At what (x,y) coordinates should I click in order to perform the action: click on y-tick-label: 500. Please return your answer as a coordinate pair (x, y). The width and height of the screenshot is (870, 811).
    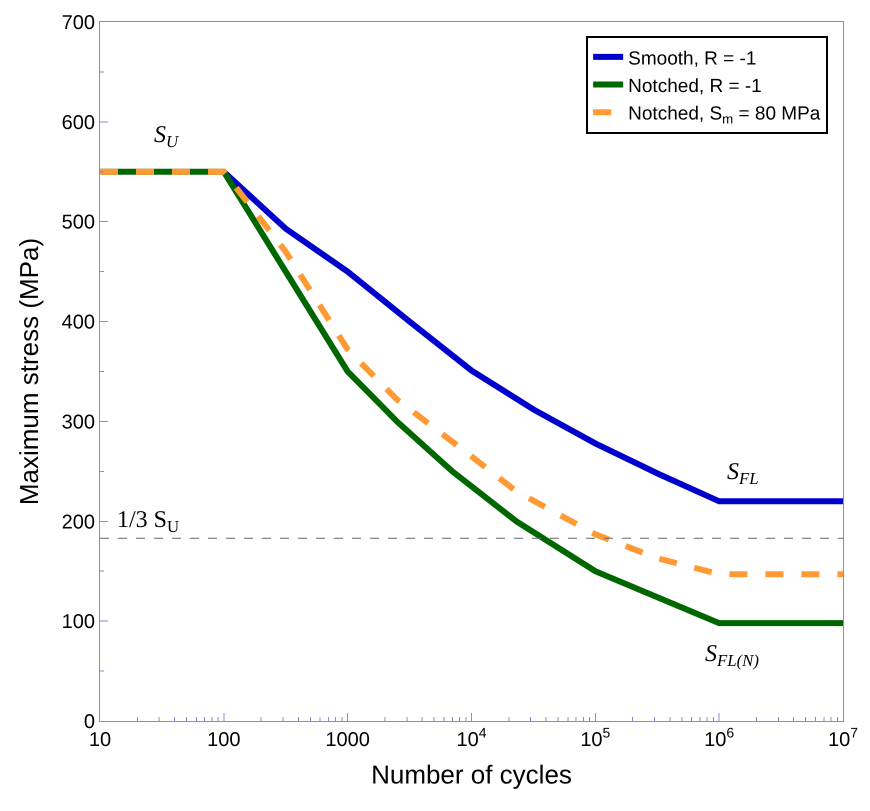
    Looking at the image, I should click on (78, 223).